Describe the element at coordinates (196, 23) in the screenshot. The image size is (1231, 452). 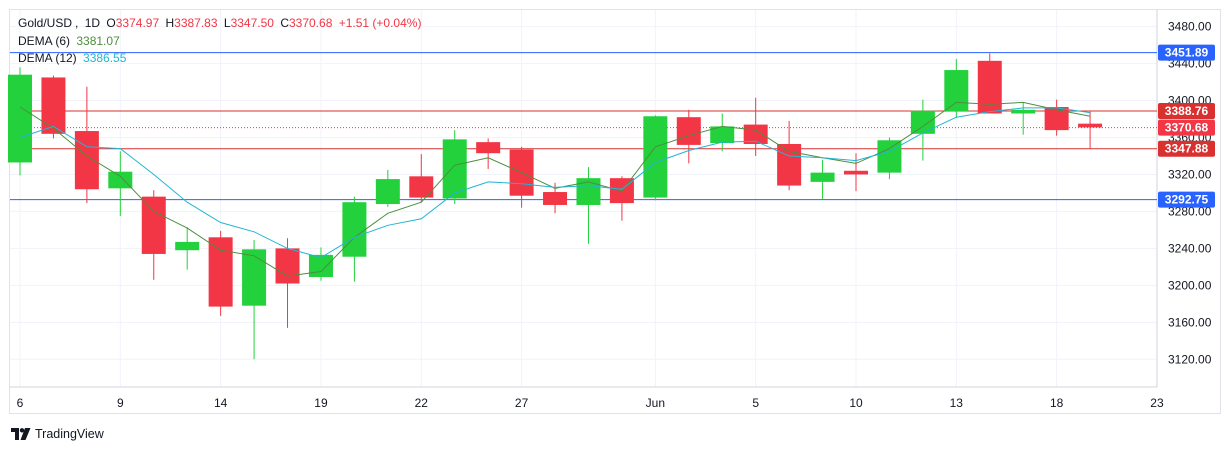
I see `high-value: 3387.83` at that location.